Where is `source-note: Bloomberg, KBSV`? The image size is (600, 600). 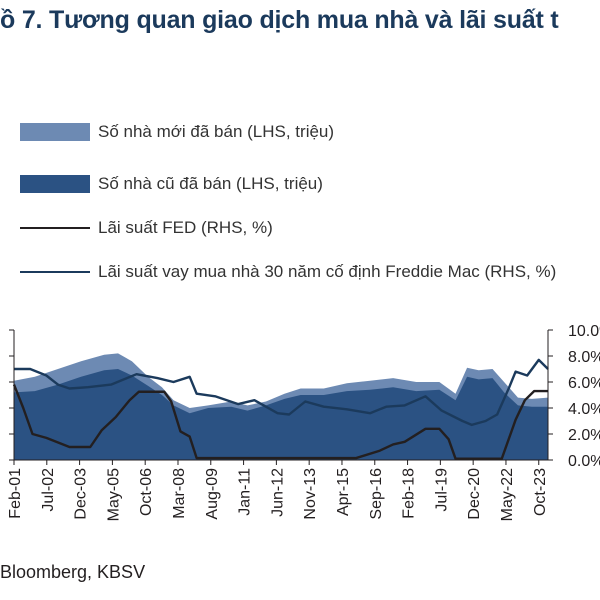 source-note: Bloomberg, KBSV is located at coordinates (73, 572).